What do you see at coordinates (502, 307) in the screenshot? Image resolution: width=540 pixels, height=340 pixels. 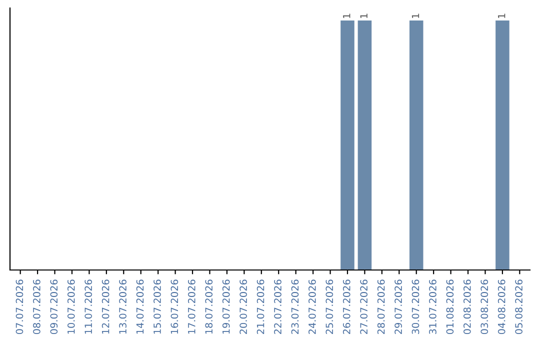 I see `x-tick-label: 04.08.2026` at bounding box center [502, 307].